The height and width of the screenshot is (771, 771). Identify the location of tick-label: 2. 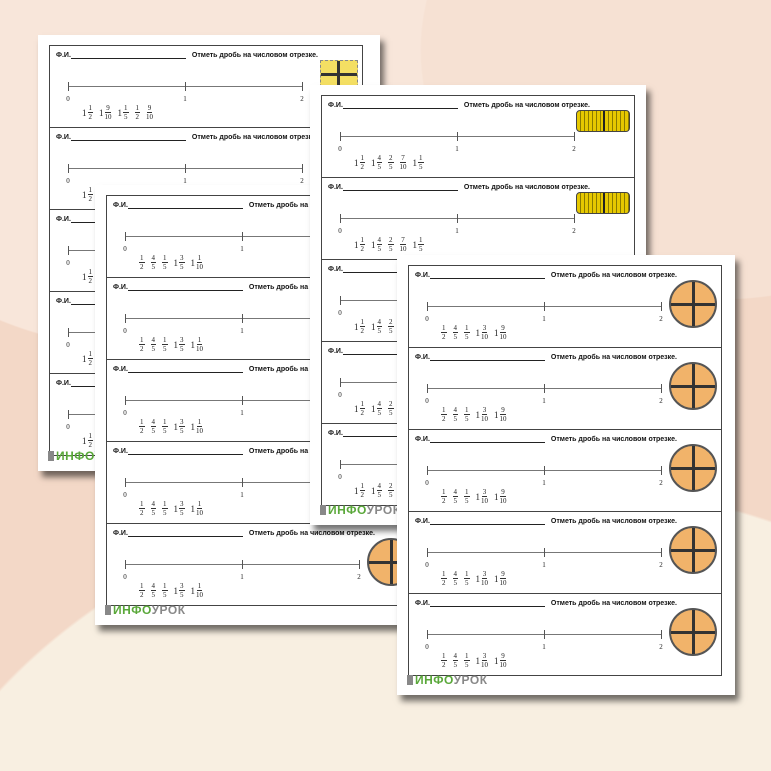
(661, 483).